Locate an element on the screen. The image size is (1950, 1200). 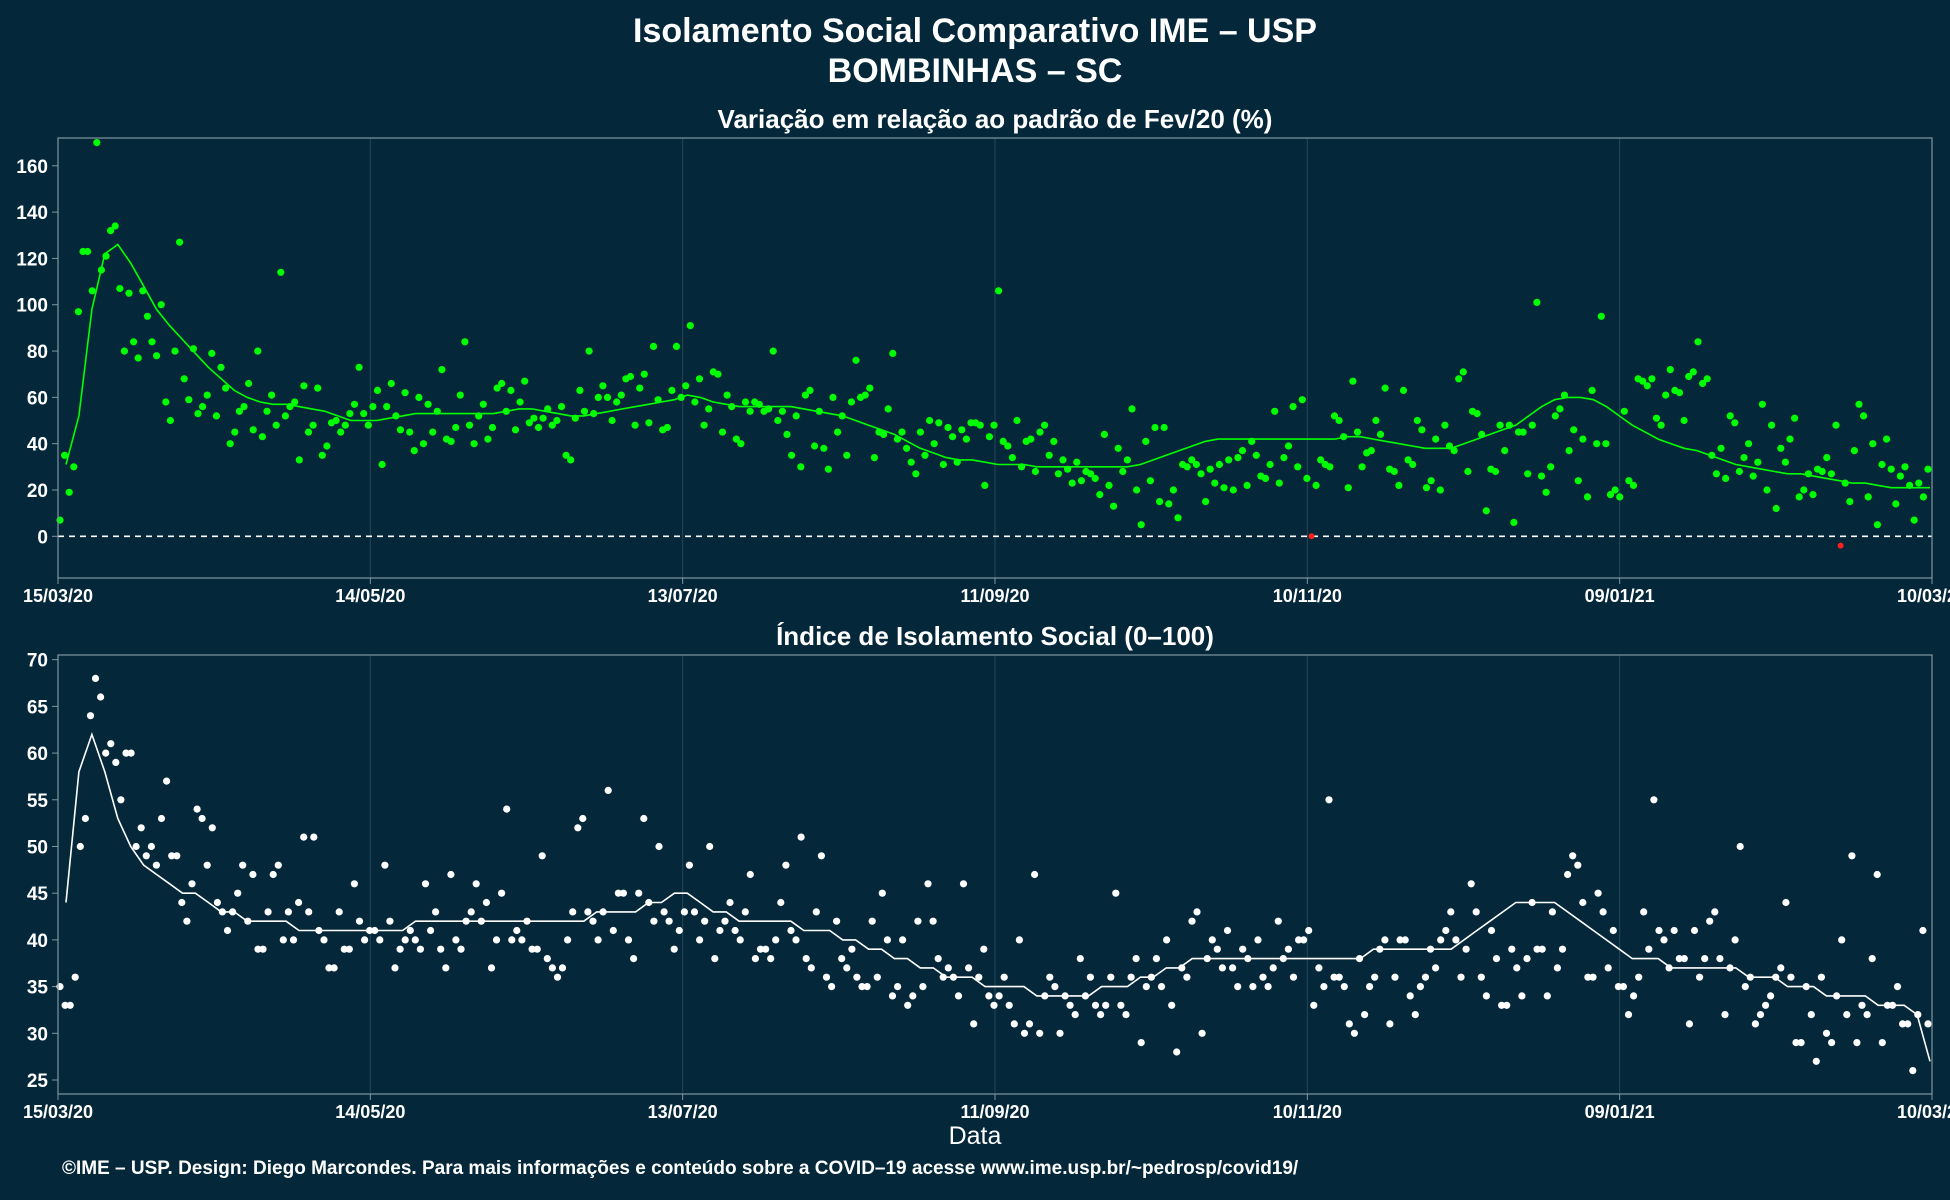
variation-y-tick-label: 160 is located at coordinates (32, 167).